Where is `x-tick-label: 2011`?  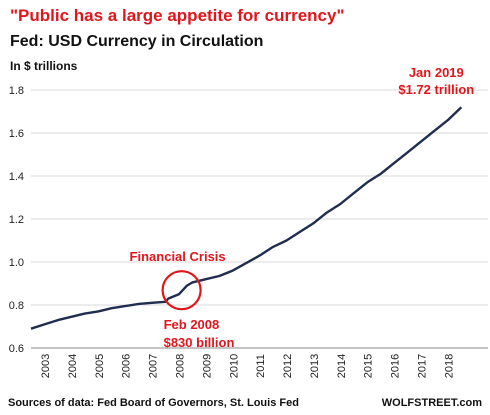
x-tick-label: 2011 is located at coordinates (261, 366).